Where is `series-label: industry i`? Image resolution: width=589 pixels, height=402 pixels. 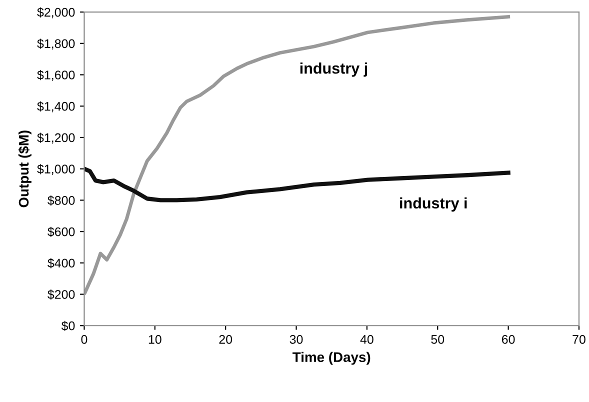 series-label: industry i is located at coordinates (433, 204).